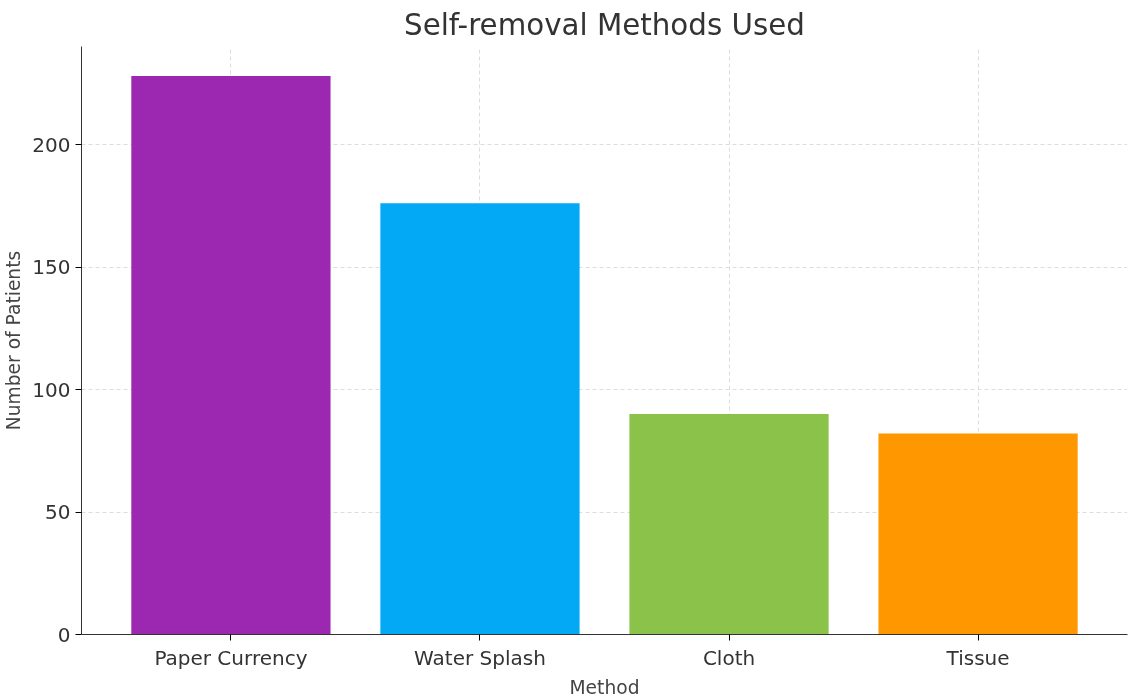  What do you see at coordinates (977, 657) in the screenshot?
I see `x-tick-label: Tissue` at bounding box center [977, 657].